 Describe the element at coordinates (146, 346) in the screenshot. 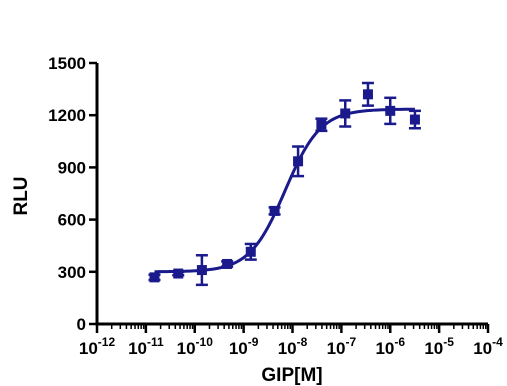

I see `x-tick-label: 10⁻¹¹` at that location.